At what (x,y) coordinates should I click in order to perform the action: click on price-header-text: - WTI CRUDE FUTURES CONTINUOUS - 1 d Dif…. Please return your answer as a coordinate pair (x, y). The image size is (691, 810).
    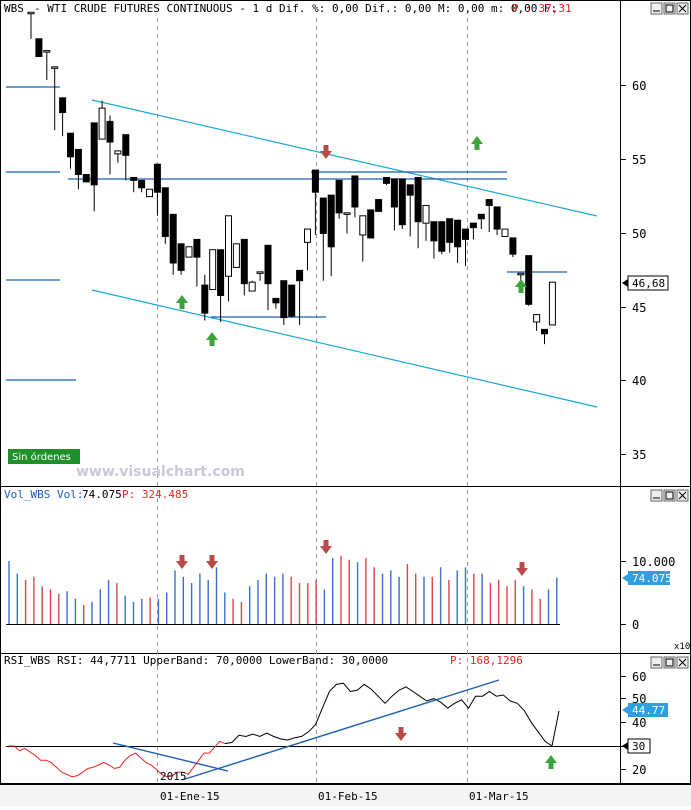
    Looking at the image, I should click on (295, 8).